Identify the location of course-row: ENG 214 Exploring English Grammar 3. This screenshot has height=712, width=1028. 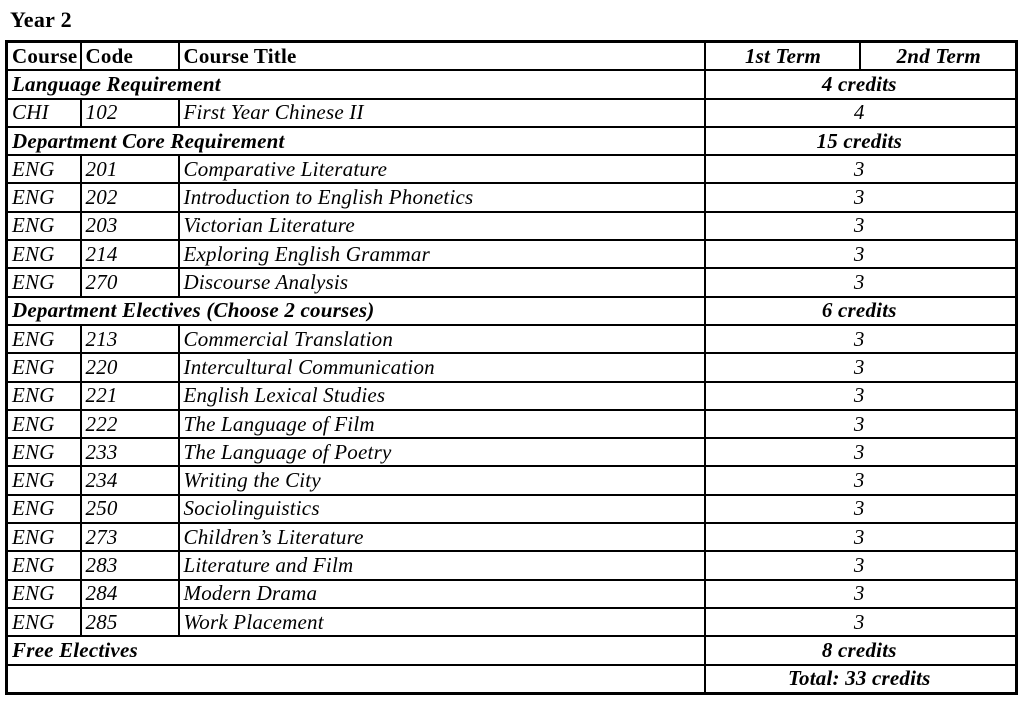
(511, 254).